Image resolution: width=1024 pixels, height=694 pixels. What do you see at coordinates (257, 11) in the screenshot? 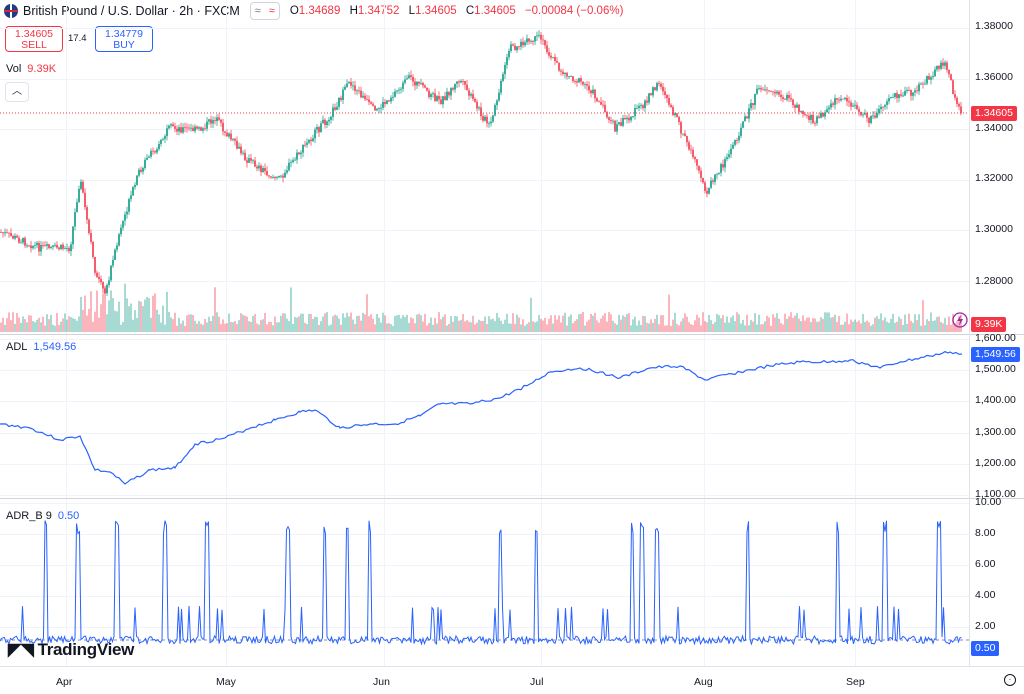
I see `pill-left: ≈` at bounding box center [257, 11].